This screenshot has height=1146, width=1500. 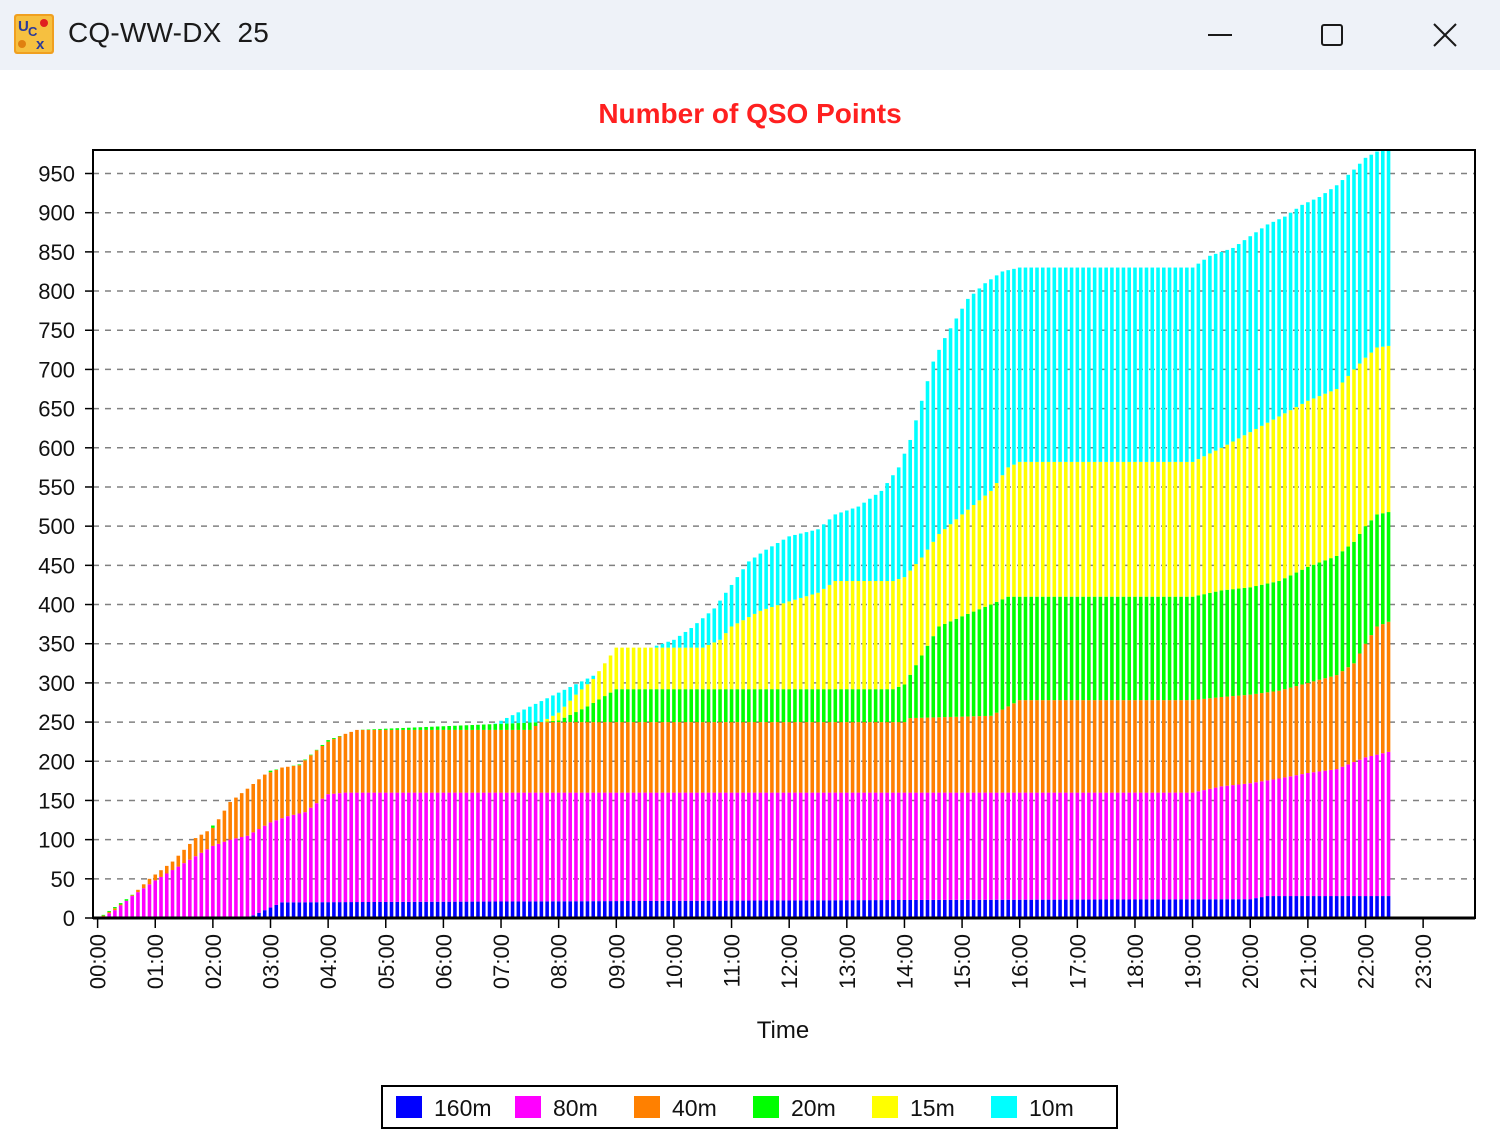 What do you see at coordinates (885, 1107) in the screenshot?
I see `legend-swatch-15m` at bounding box center [885, 1107].